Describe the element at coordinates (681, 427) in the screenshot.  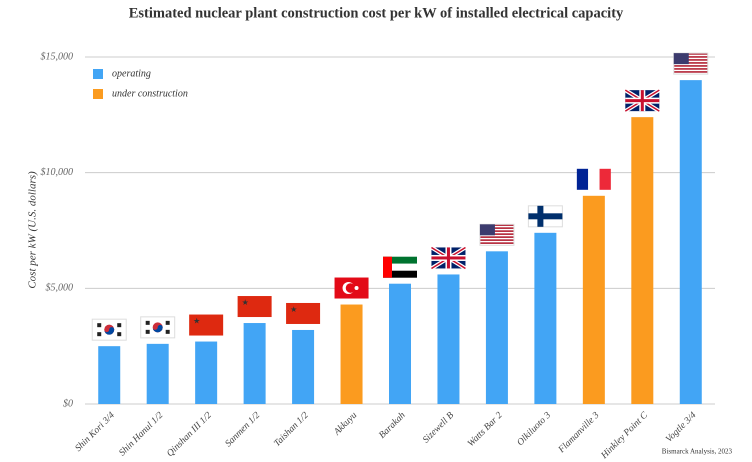
I see `x-tick-label: Vogtle 3/4` at that location.